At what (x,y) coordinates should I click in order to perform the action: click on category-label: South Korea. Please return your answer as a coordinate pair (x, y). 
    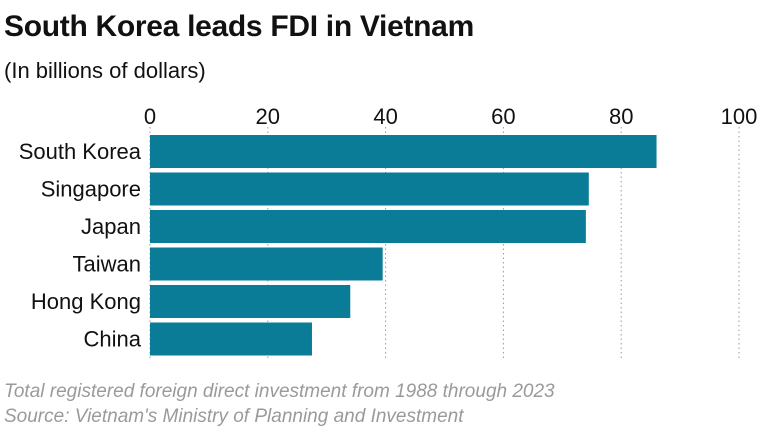
    Looking at the image, I should click on (80, 151).